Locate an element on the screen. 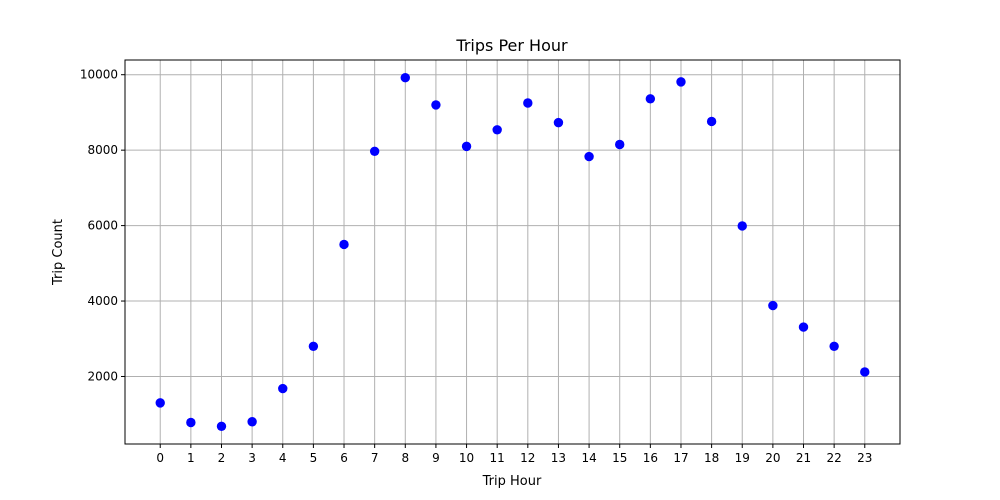 This screenshot has height=500, width=1000. x-tick-label: 10 is located at coordinates (466, 458).